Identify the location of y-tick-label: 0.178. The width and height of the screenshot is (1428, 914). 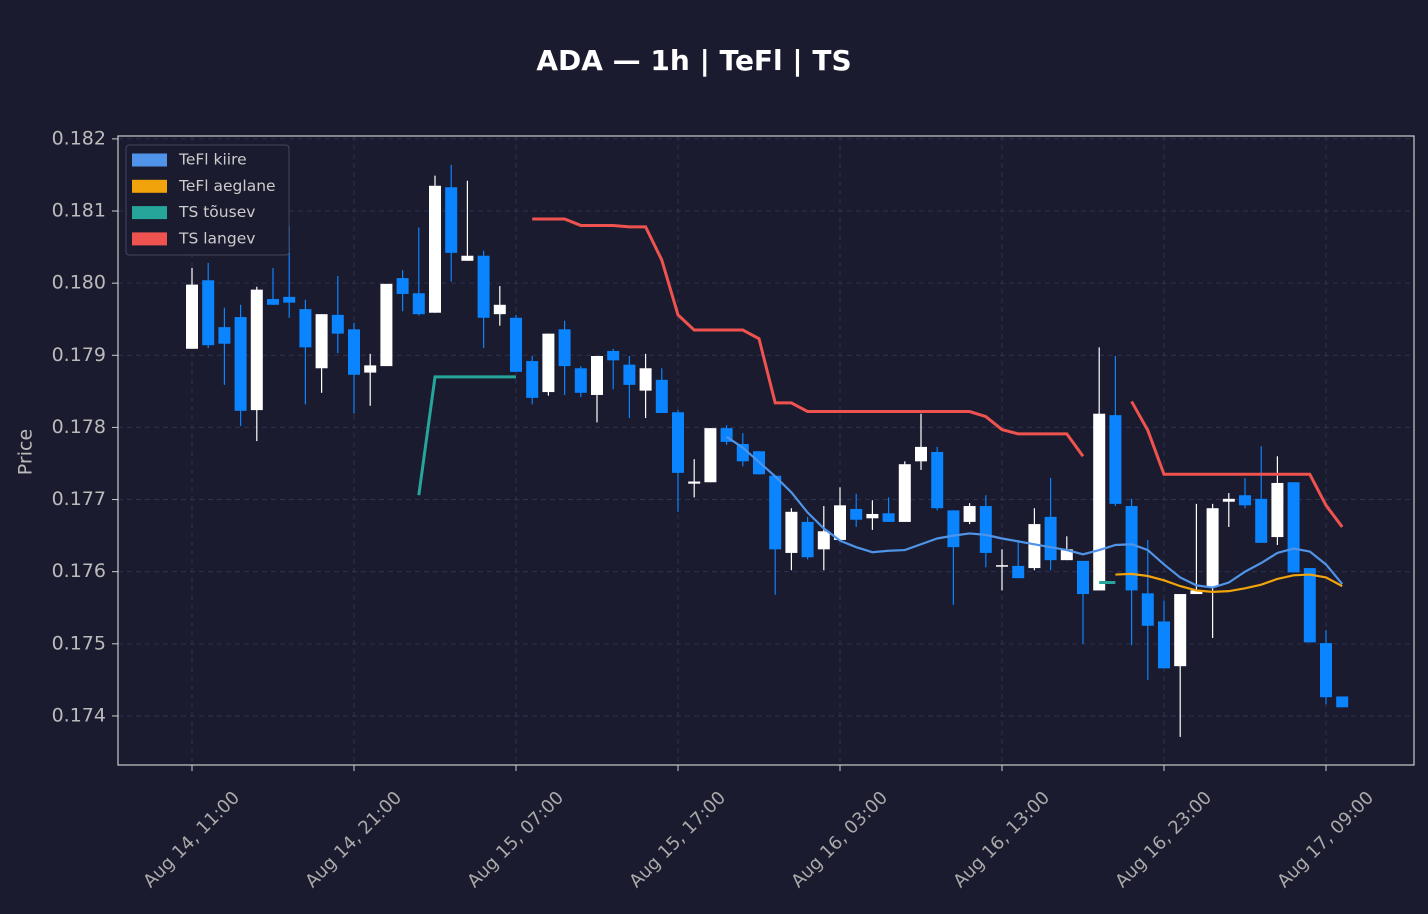
(79, 427).